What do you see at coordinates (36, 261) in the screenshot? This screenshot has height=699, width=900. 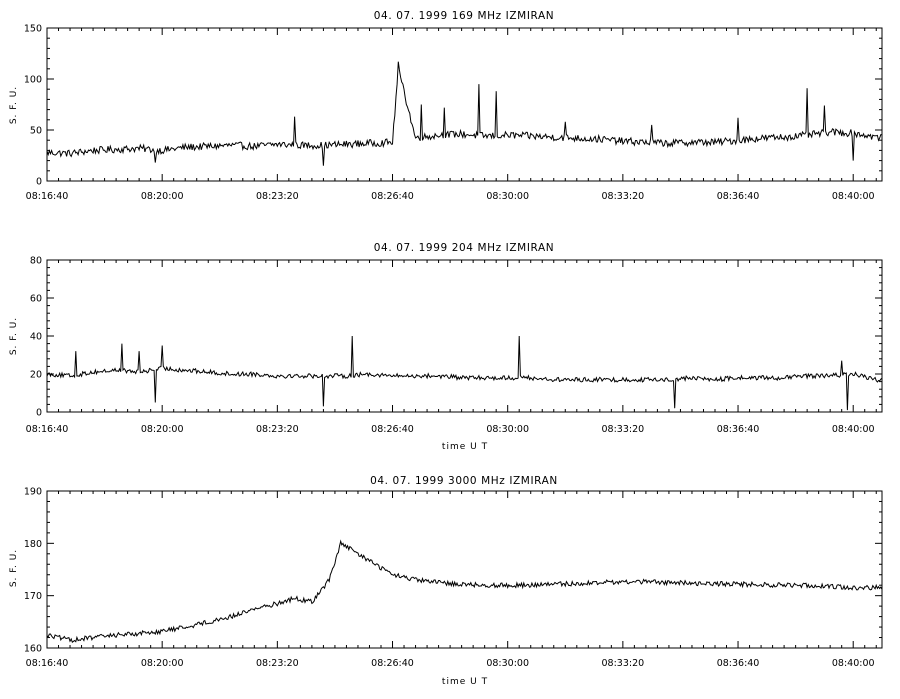 I see `y-tick-label: 80` at bounding box center [36, 261].